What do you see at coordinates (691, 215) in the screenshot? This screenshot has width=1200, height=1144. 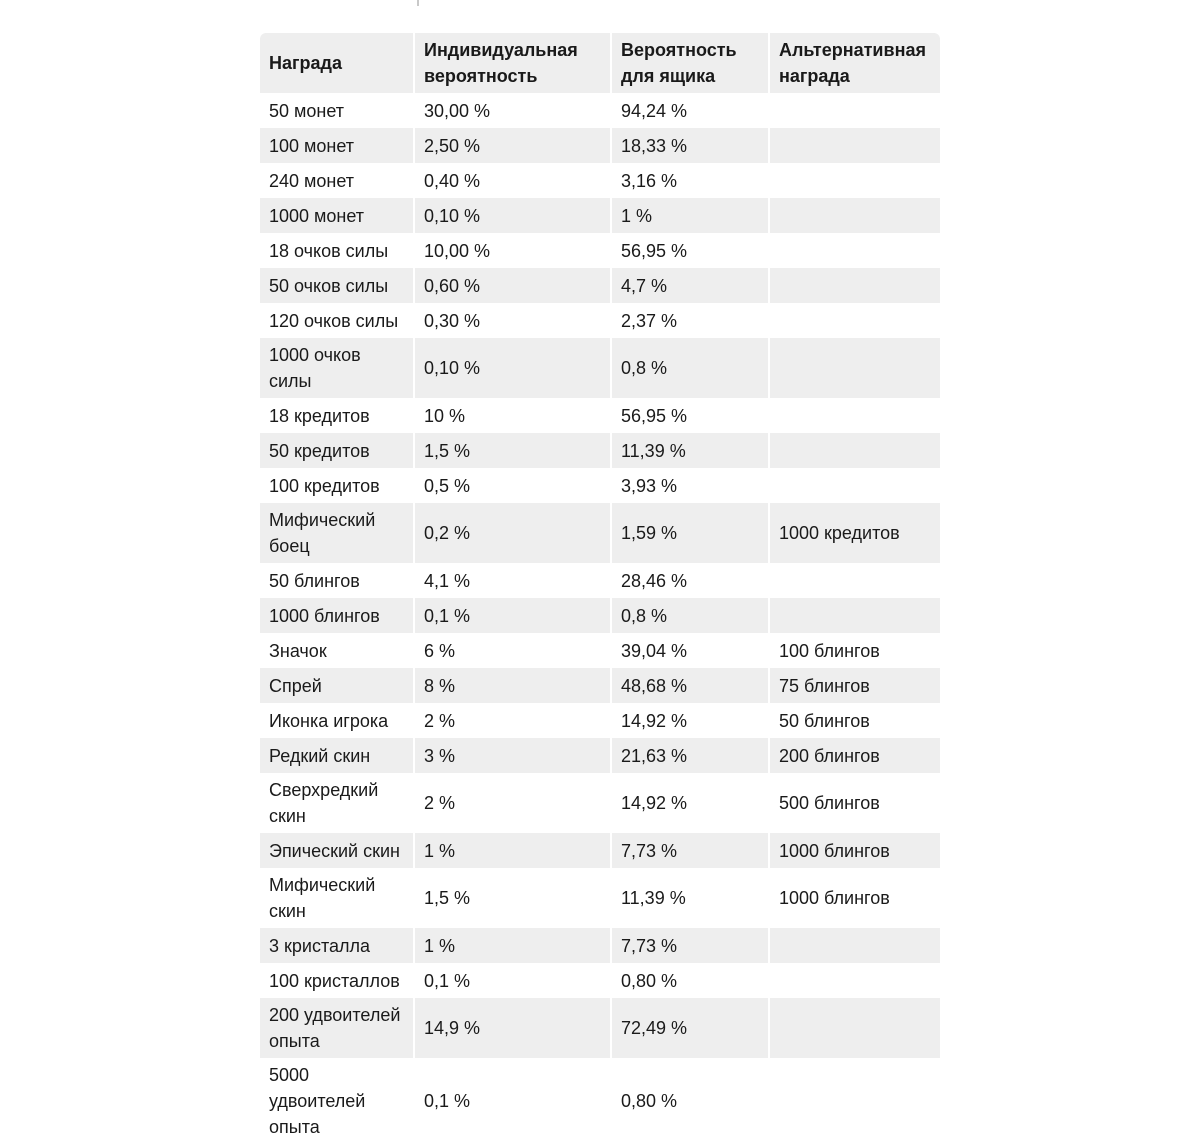 I see `box-probability-cell: 1 %` at bounding box center [691, 215].